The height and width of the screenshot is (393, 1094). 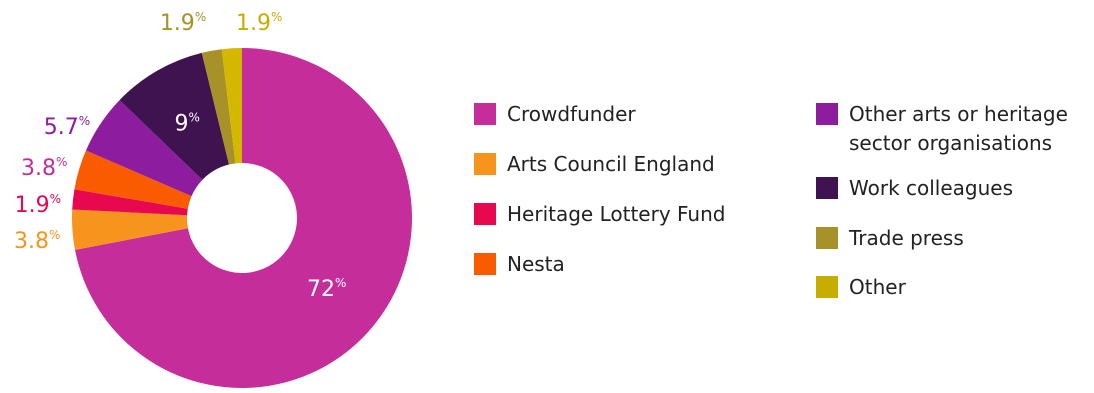 I want to click on value-label-nesta: 3.8%, so click(x=44, y=168).